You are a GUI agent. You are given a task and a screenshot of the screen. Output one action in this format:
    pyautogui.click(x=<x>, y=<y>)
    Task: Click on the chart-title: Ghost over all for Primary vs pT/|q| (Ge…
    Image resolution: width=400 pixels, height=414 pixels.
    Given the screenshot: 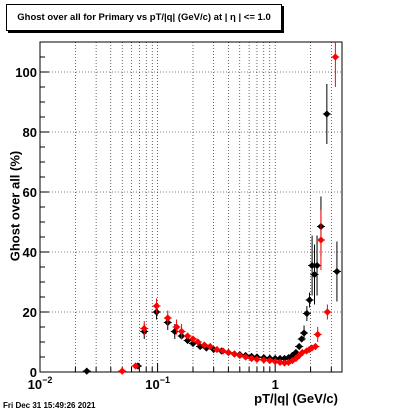 What is the action you would take?
    pyautogui.click(x=144, y=17)
    